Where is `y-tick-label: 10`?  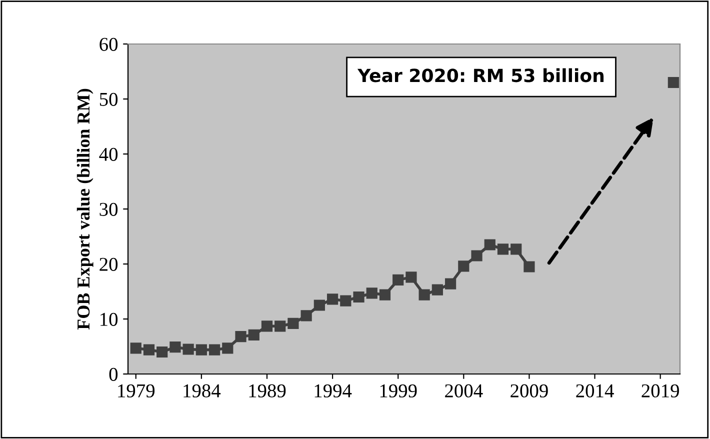 y-tick-label: 10 is located at coordinates (109, 319).